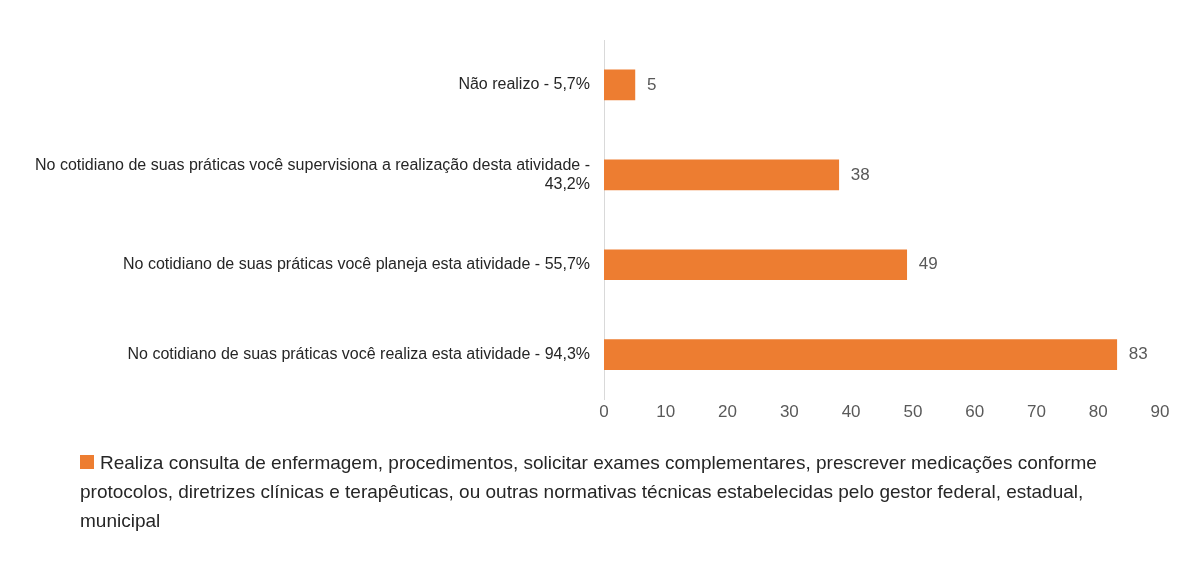 The width and height of the screenshot is (1189, 562). I want to click on data-label: 49, so click(928, 264).